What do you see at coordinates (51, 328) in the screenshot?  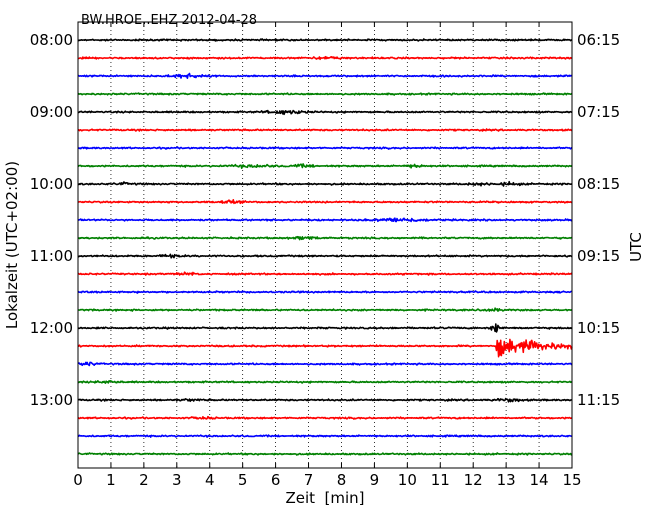 I see `local-time-label: 12:00` at bounding box center [51, 328].